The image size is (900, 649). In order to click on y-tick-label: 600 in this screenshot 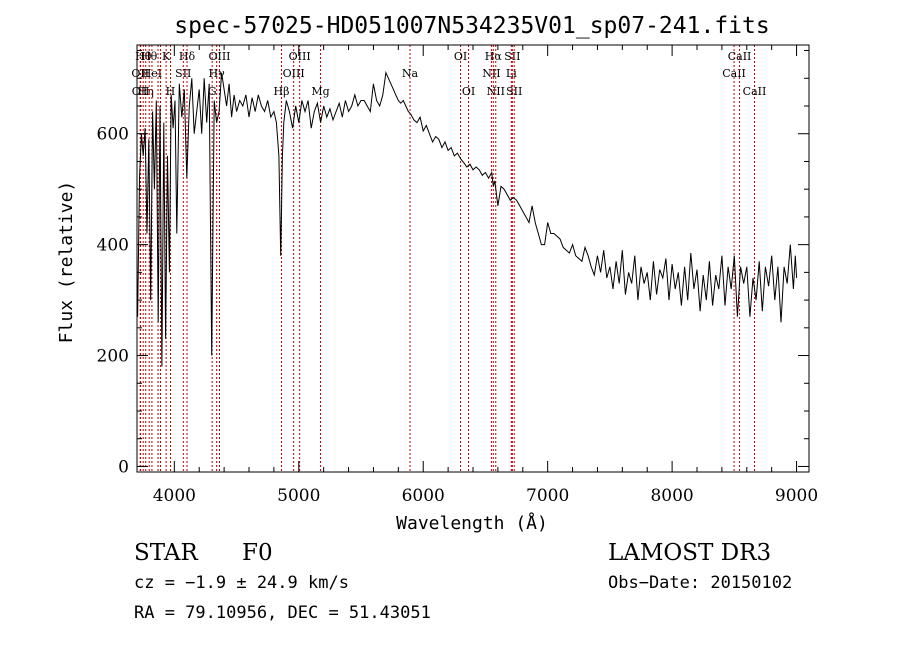, I will do `click(113, 135)`.